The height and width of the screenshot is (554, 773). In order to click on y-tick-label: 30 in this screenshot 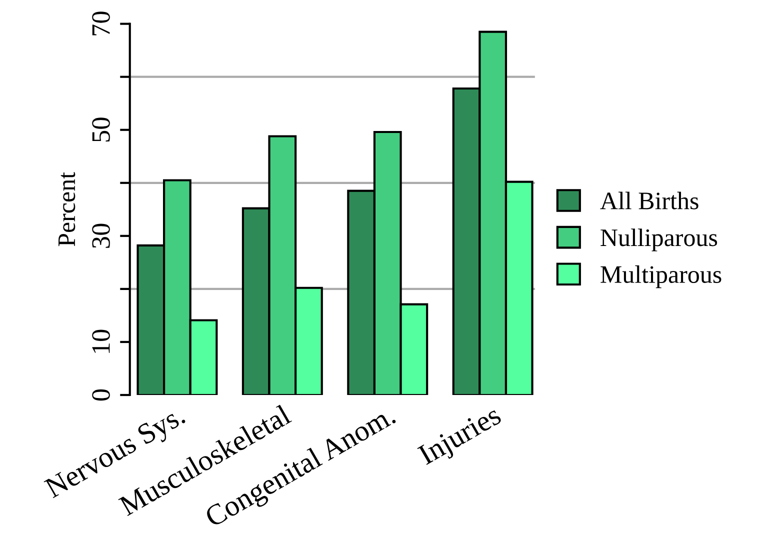, I will do `click(101, 236)`.